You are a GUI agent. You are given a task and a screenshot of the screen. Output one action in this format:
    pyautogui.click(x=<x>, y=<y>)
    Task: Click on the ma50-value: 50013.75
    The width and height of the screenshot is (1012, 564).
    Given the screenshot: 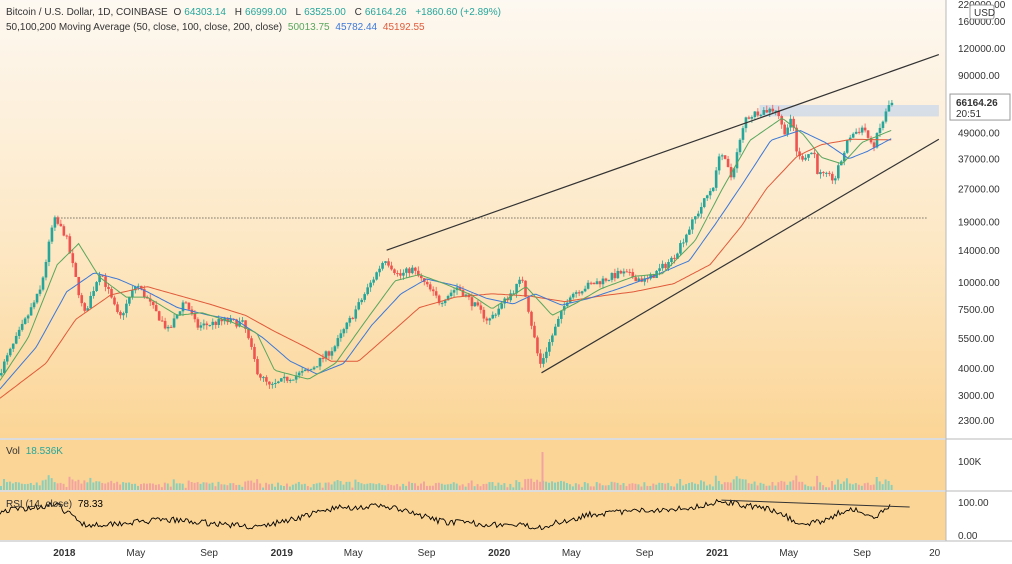 What is the action you would take?
    pyautogui.click(x=308, y=27)
    